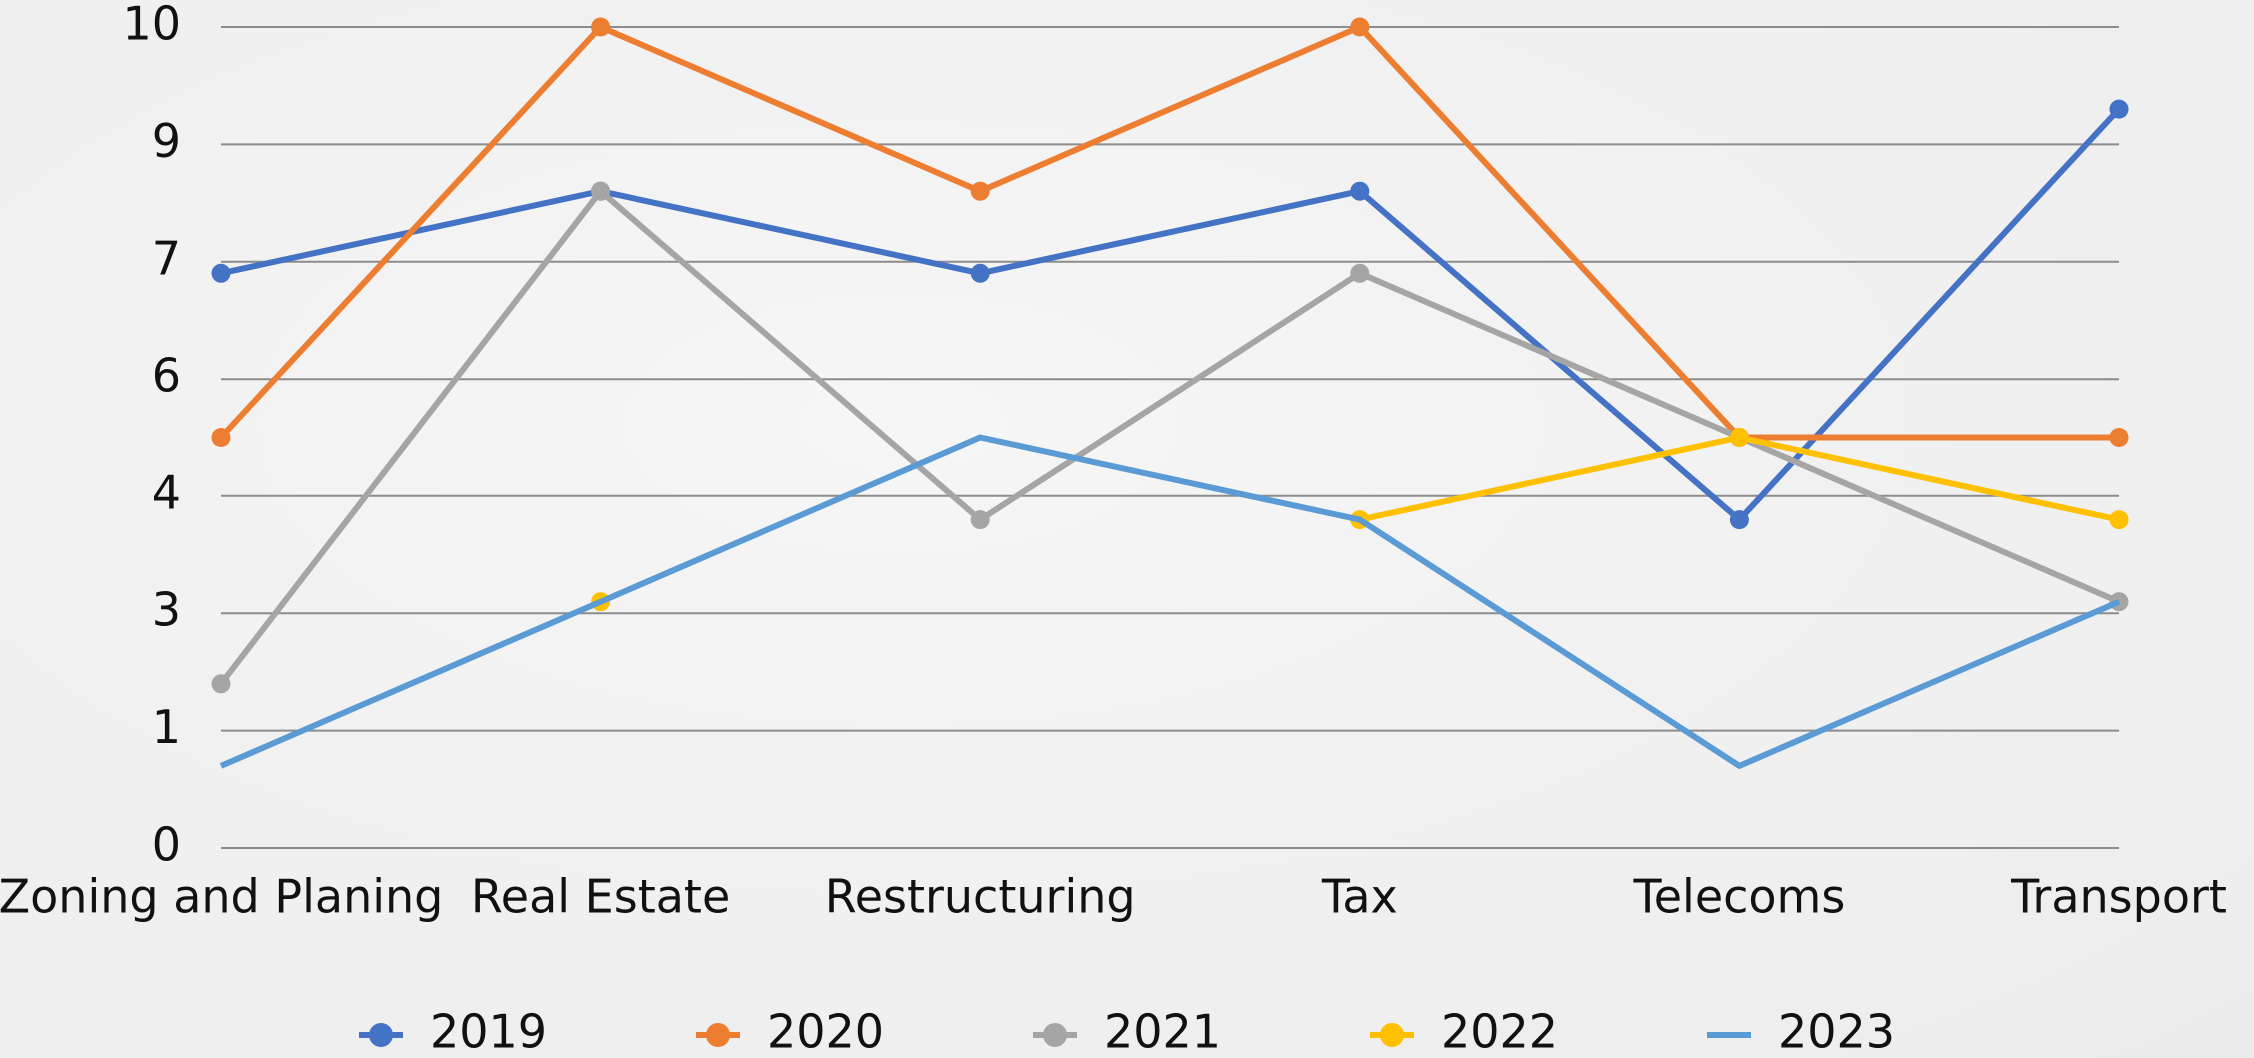  What do you see at coordinates (600, 897) in the screenshot?
I see `x-tick-label: Real Estate` at bounding box center [600, 897].